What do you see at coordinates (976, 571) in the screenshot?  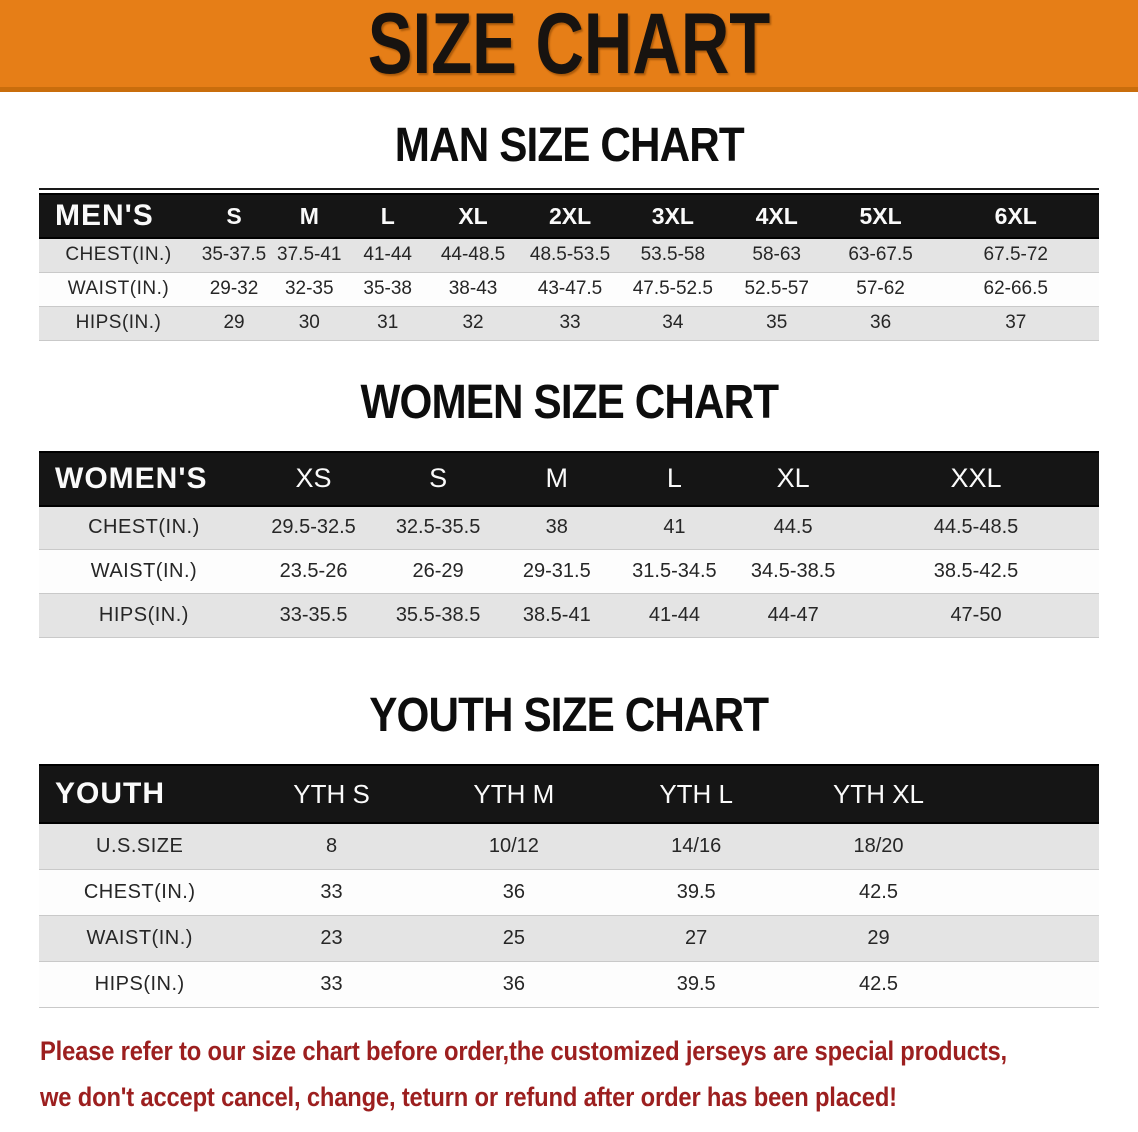 I see `size-value-cell: 38.5-42.5` at bounding box center [976, 571].